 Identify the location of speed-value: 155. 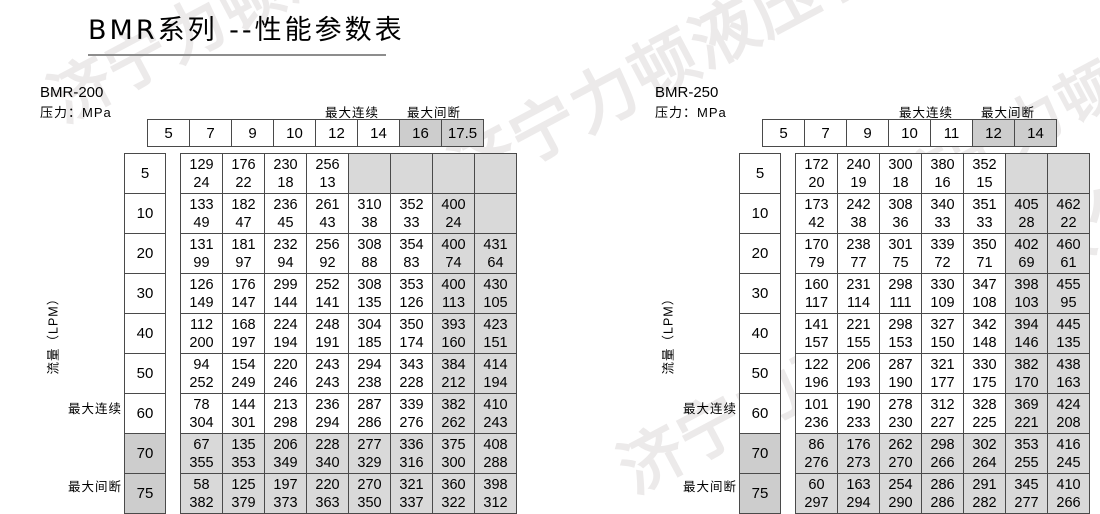
(858, 342).